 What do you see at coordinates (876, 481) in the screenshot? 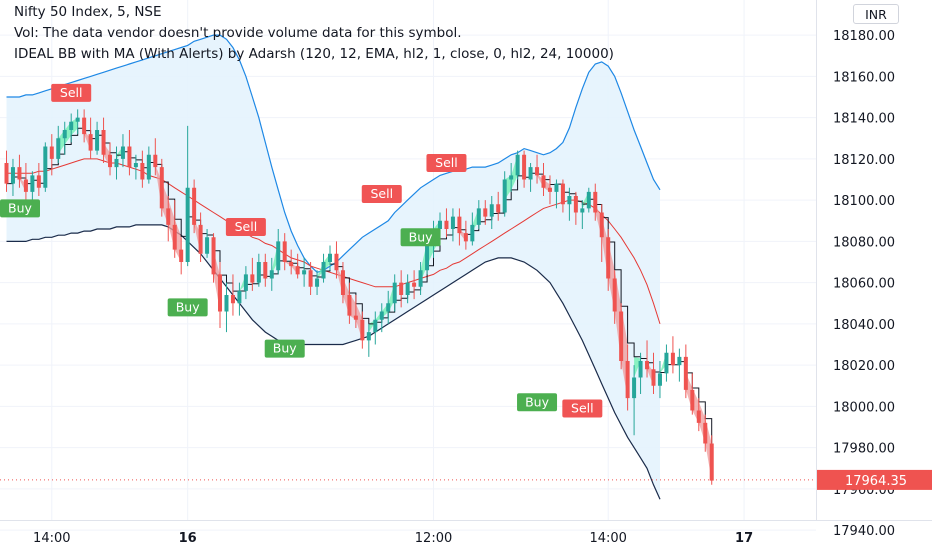
I see `last-price-value: 17964.35` at bounding box center [876, 481].